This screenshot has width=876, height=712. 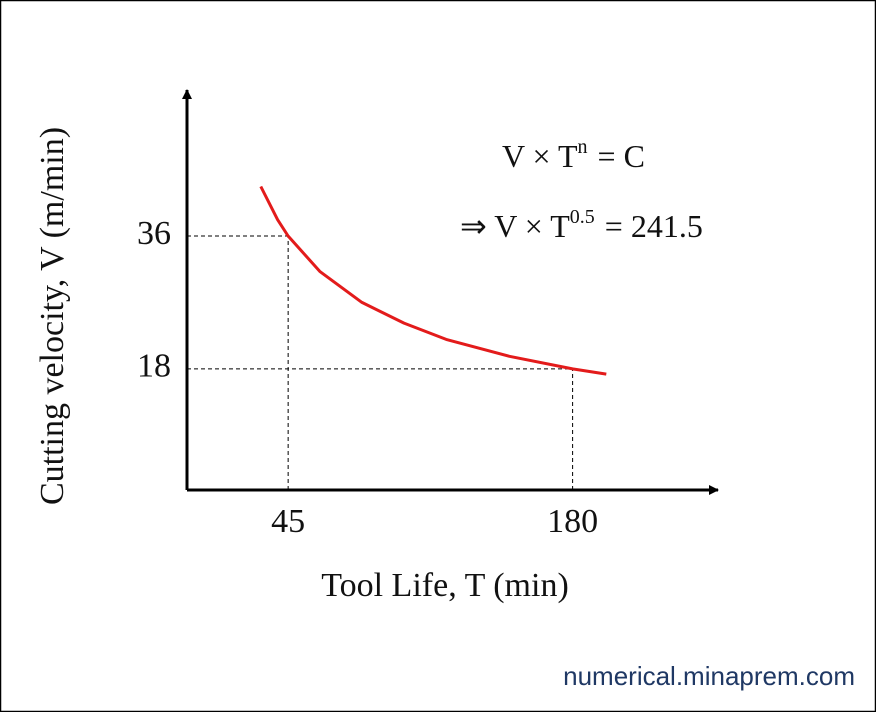 What do you see at coordinates (621, 156) in the screenshot?
I see `equation-rest: = C` at bounding box center [621, 156].